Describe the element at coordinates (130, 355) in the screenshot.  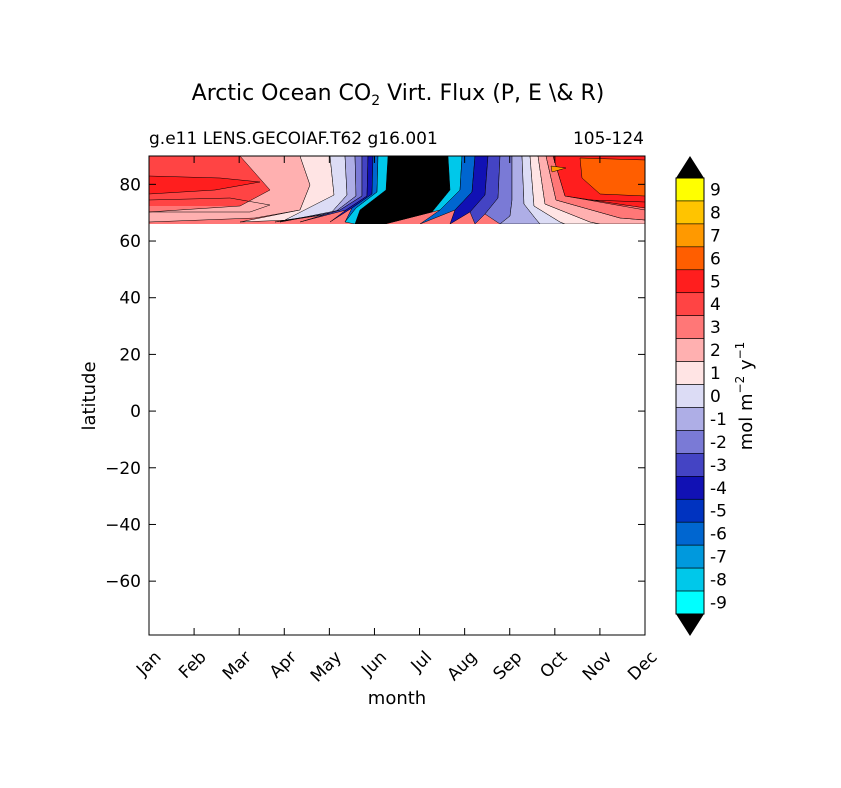
I see `y-tick-label: 20` at that location.